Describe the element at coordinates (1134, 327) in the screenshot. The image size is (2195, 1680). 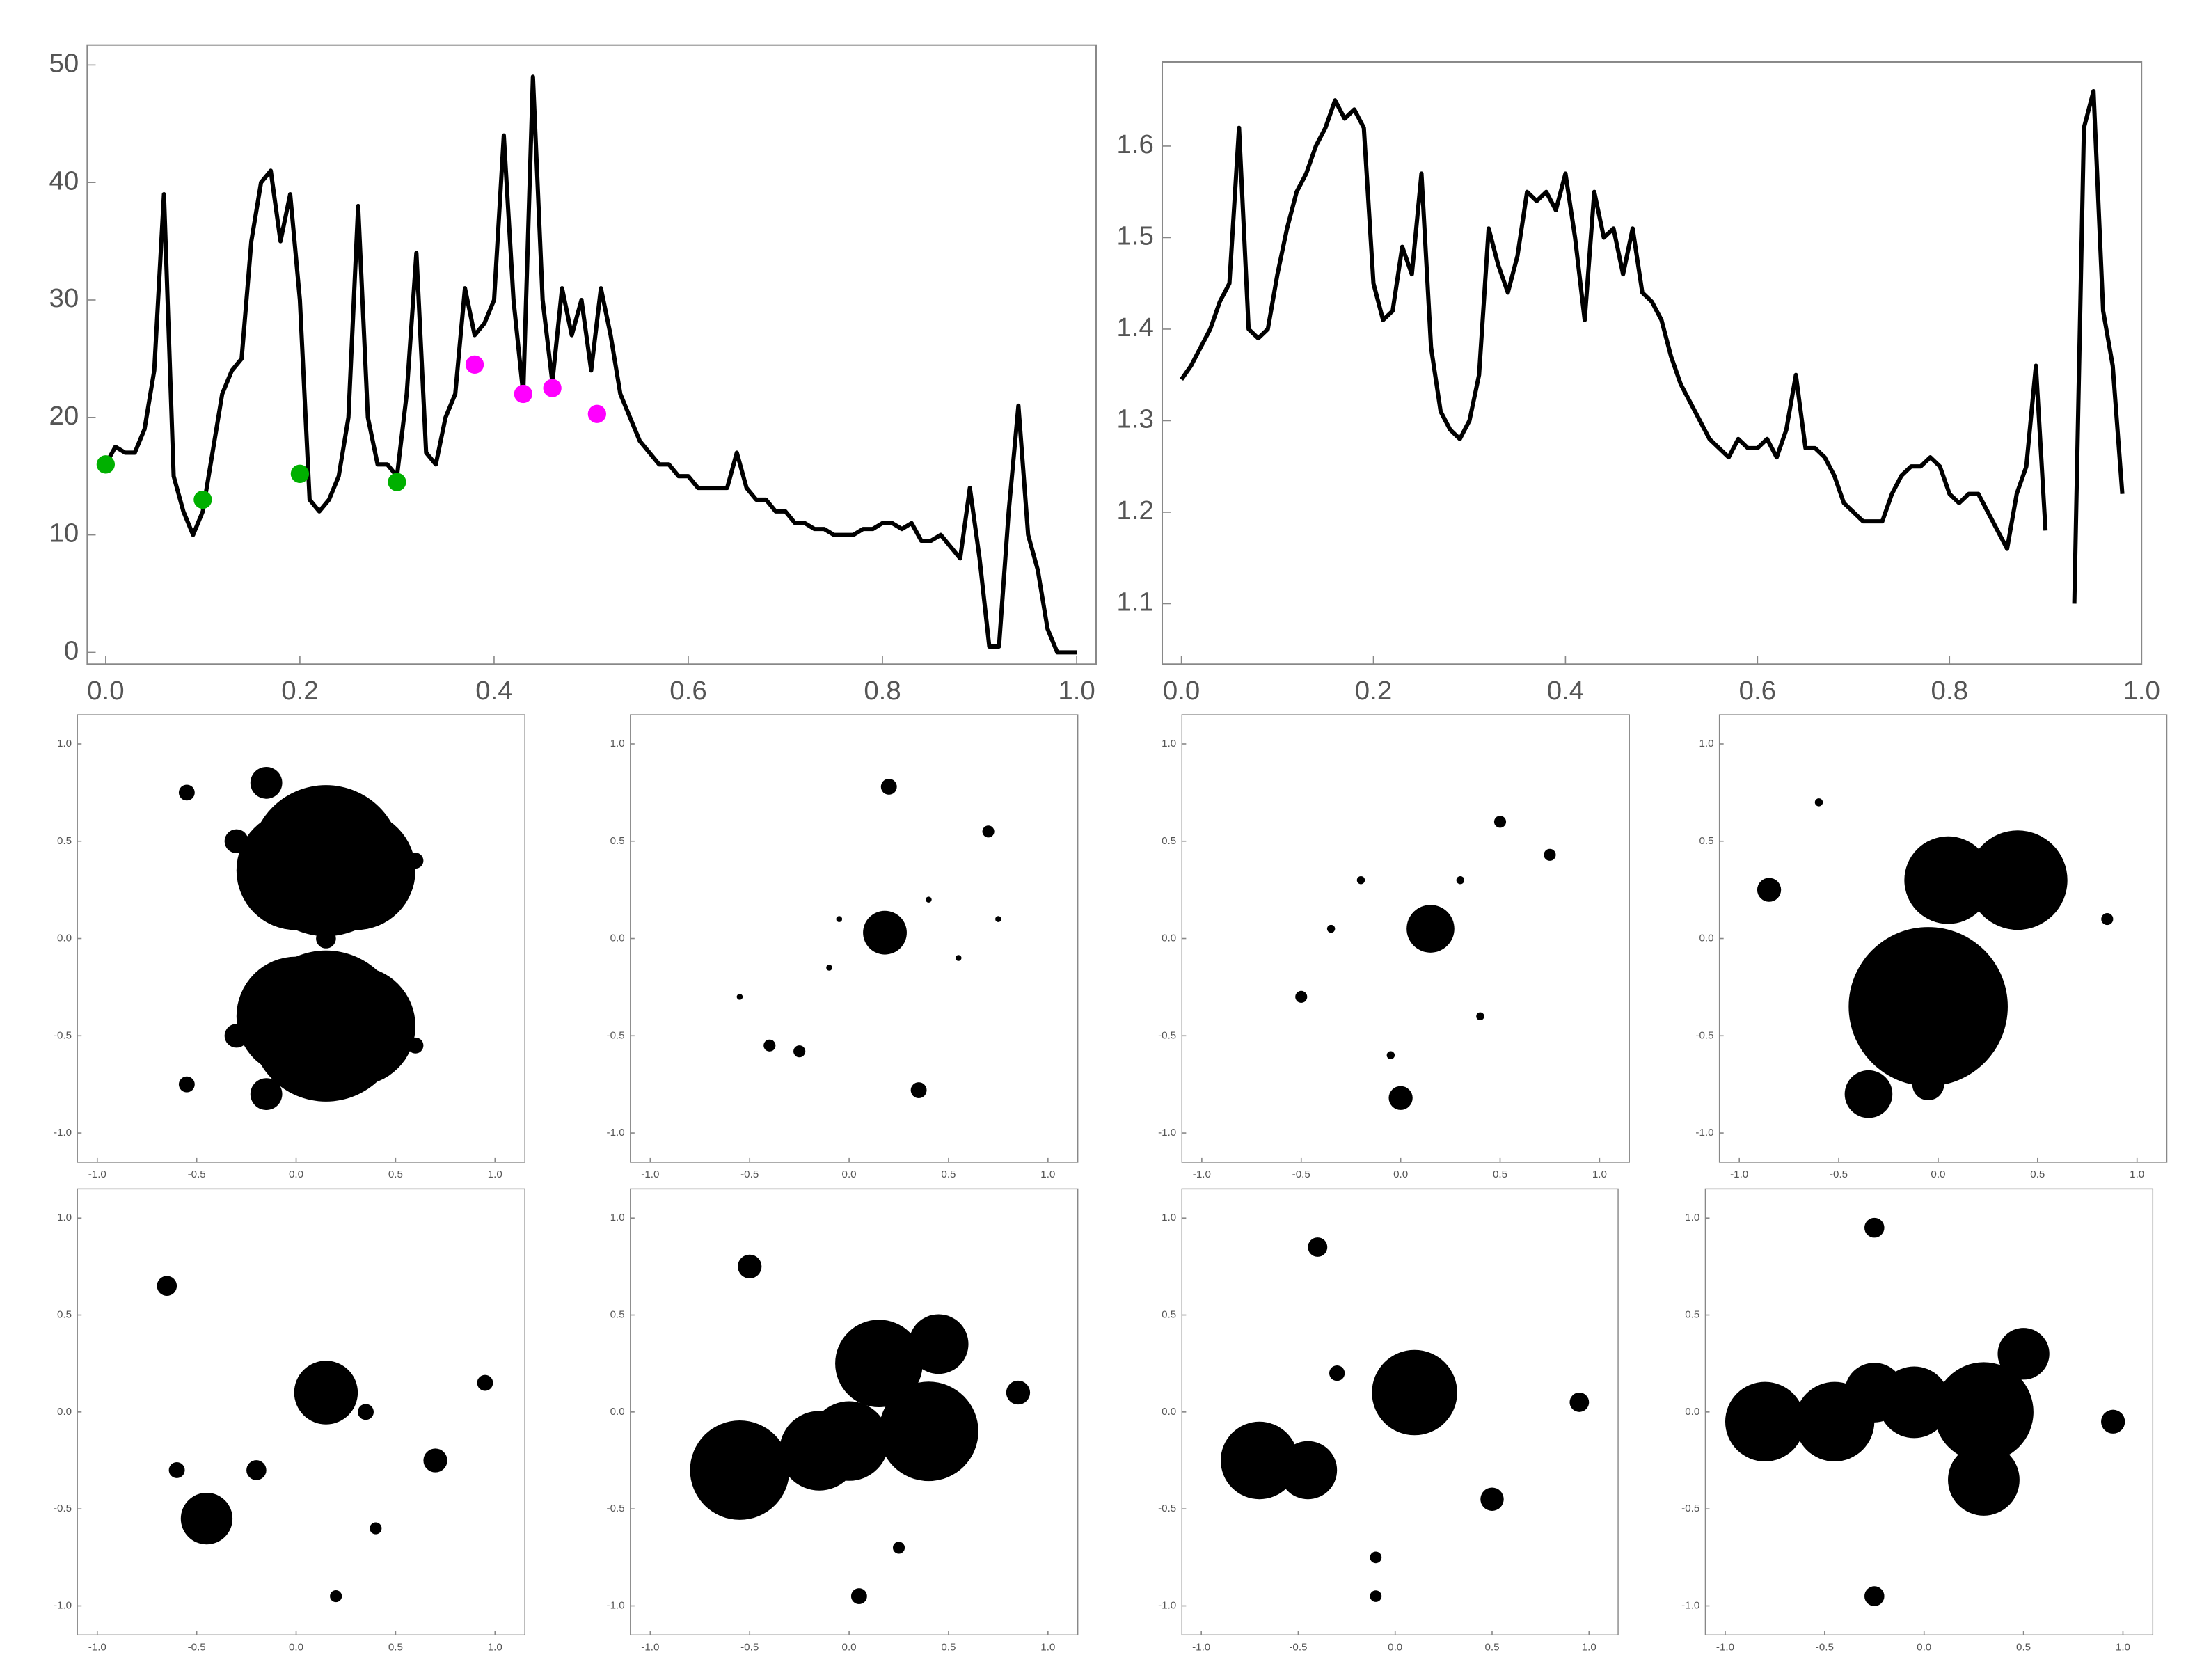
I see `y-tick-label: 1.4` at that location.